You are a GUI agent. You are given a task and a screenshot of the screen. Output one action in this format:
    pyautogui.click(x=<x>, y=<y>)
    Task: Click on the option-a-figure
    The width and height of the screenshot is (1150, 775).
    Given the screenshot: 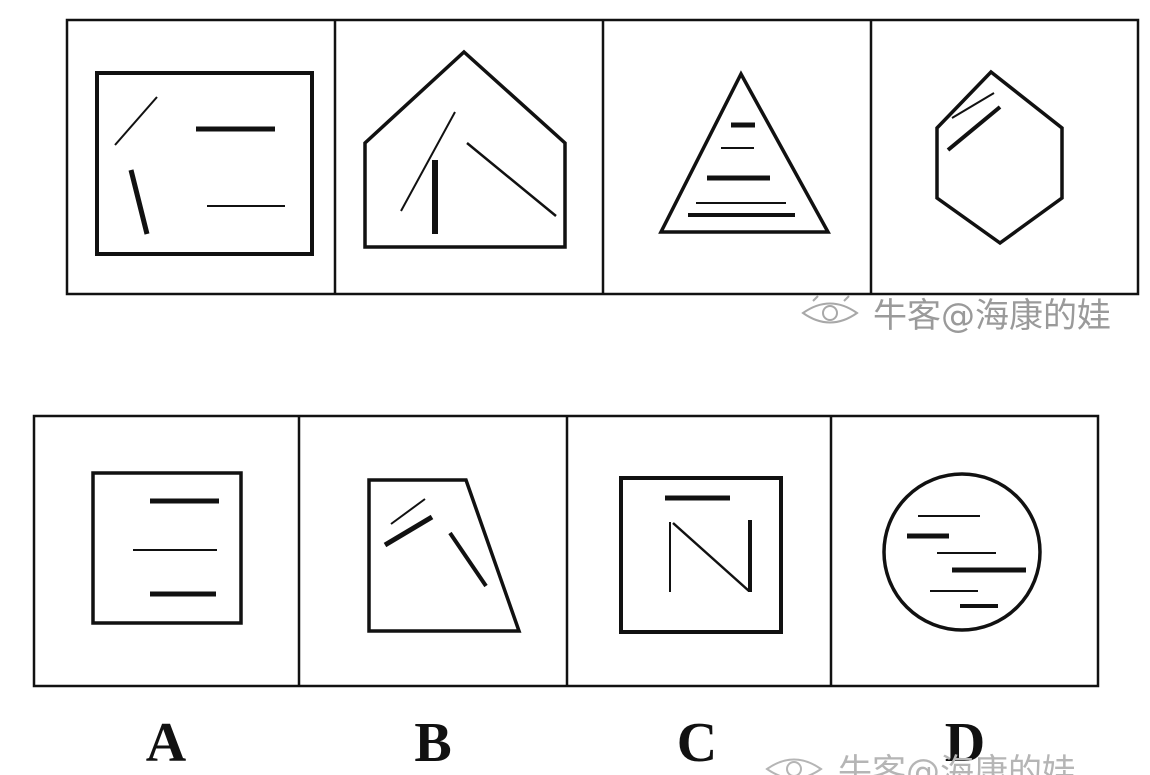 What is the action you would take?
    pyautogui.click(x=167, y=548)
    